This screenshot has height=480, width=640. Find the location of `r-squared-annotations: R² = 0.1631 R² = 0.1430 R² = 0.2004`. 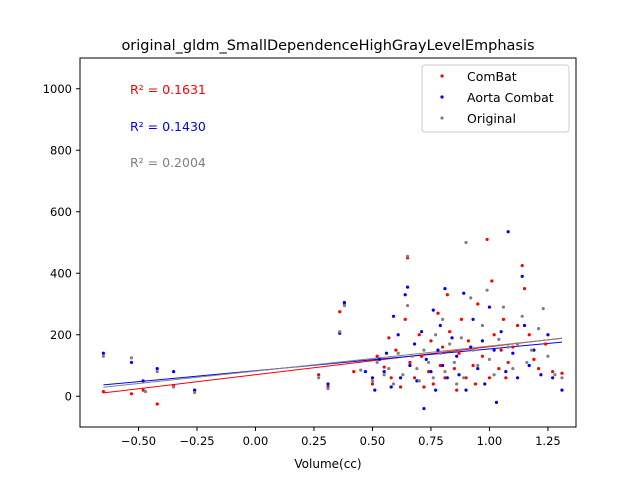

r-squared-annotations: R² = 0.1631 R² = 0.1430 R² = 0.2004 is located at coordinates (168, 126).